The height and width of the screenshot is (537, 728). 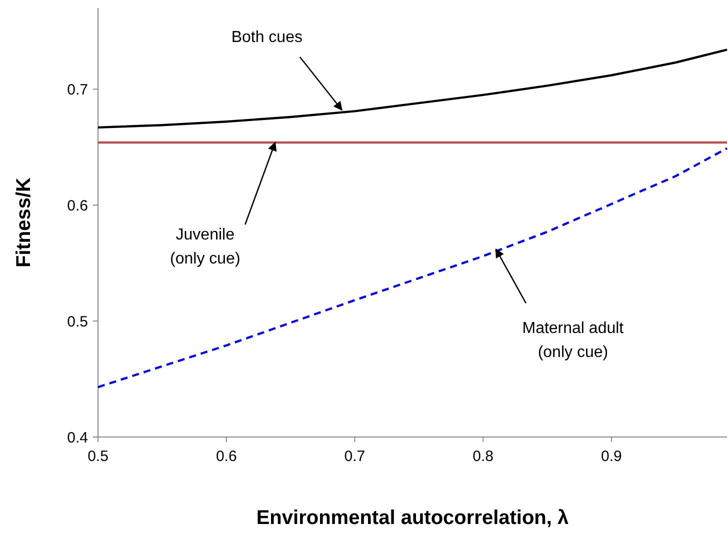 What do you see at coordinates (573, 341) in the screenshot?
I see `annotation: Maternal adult (only cue)` at bounding box center [573, 341].